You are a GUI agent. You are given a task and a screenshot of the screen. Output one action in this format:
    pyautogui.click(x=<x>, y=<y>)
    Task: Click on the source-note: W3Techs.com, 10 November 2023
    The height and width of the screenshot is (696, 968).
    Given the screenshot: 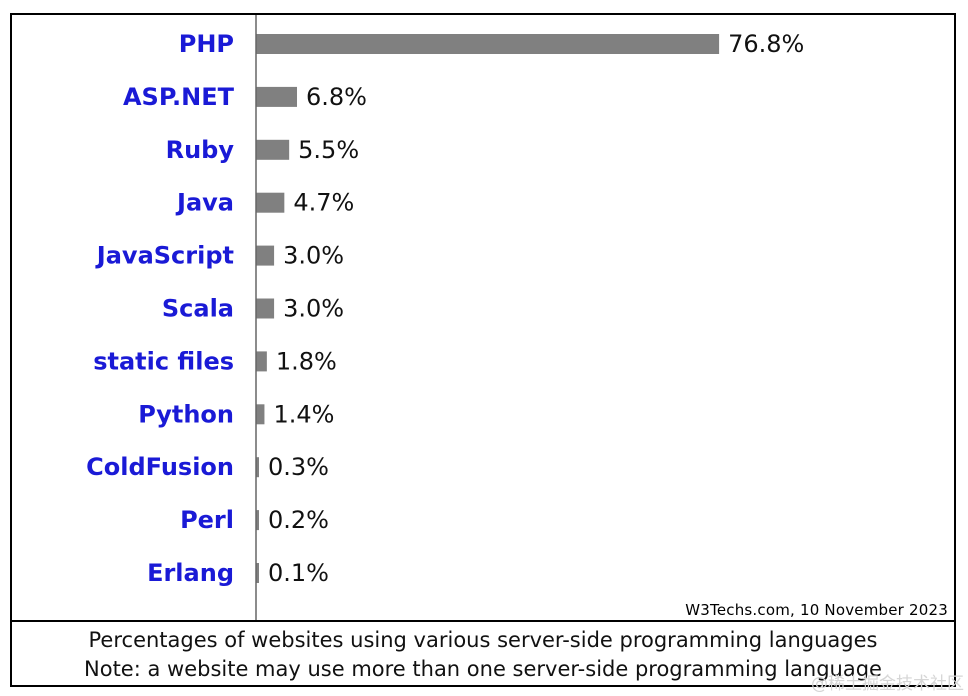 What is the action you would take?
    pyautogui.click(x=816, y=610)
    